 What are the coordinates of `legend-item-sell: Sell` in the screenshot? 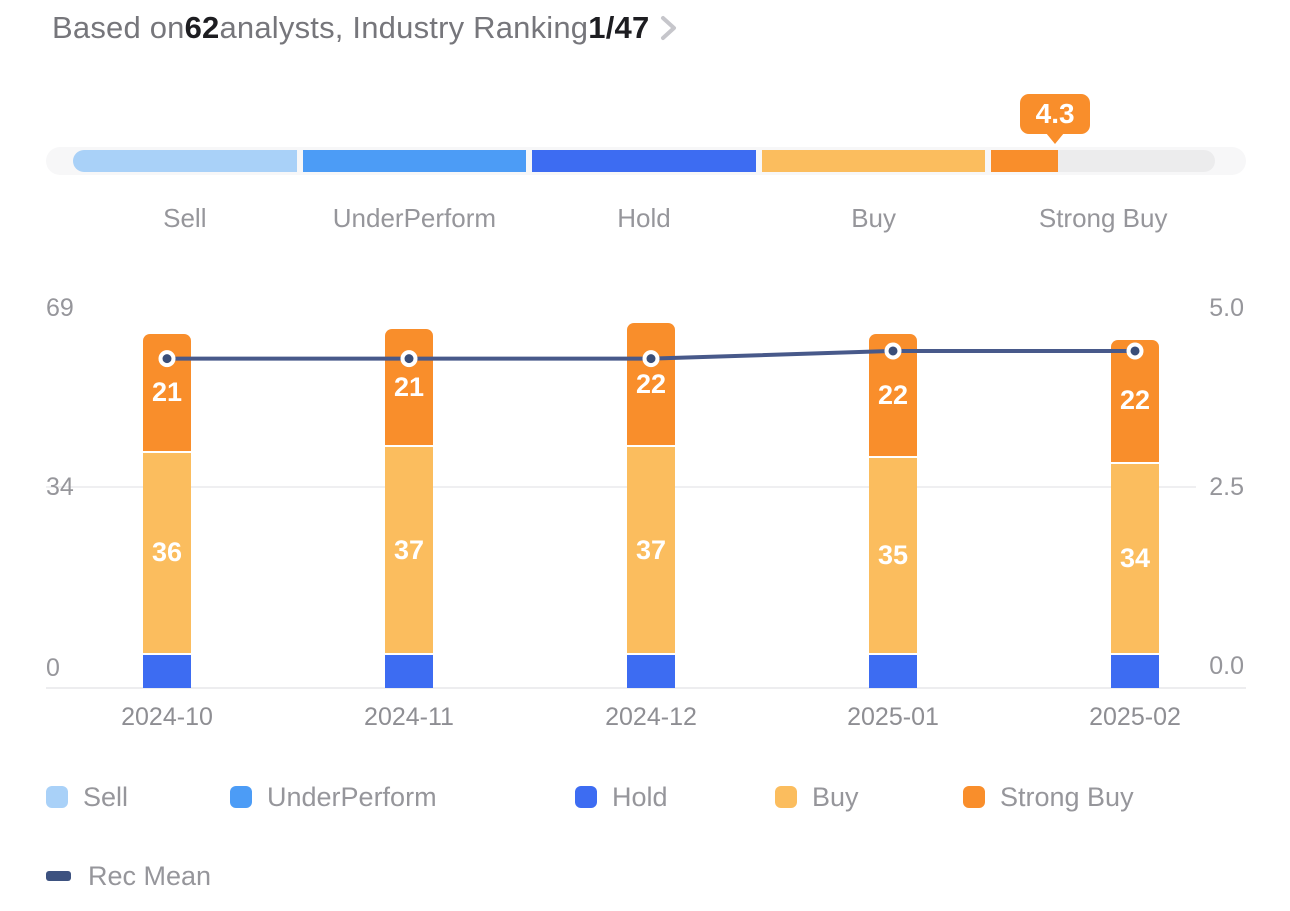 It's located at (87, 796).